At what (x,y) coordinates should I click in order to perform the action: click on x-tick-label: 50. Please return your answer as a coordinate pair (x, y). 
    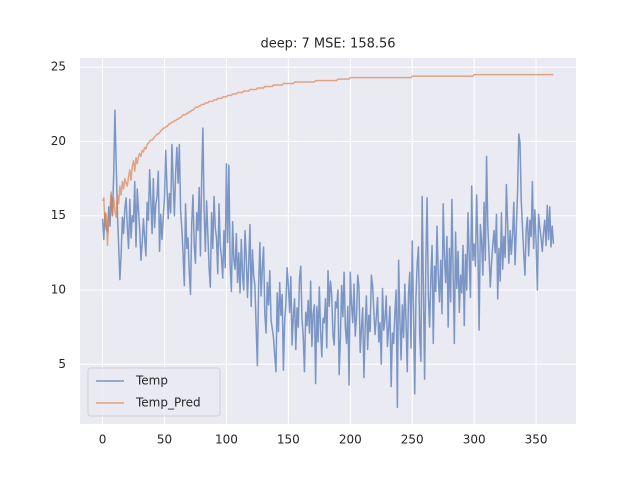
    Looking at the image, I should click on (164, 440).